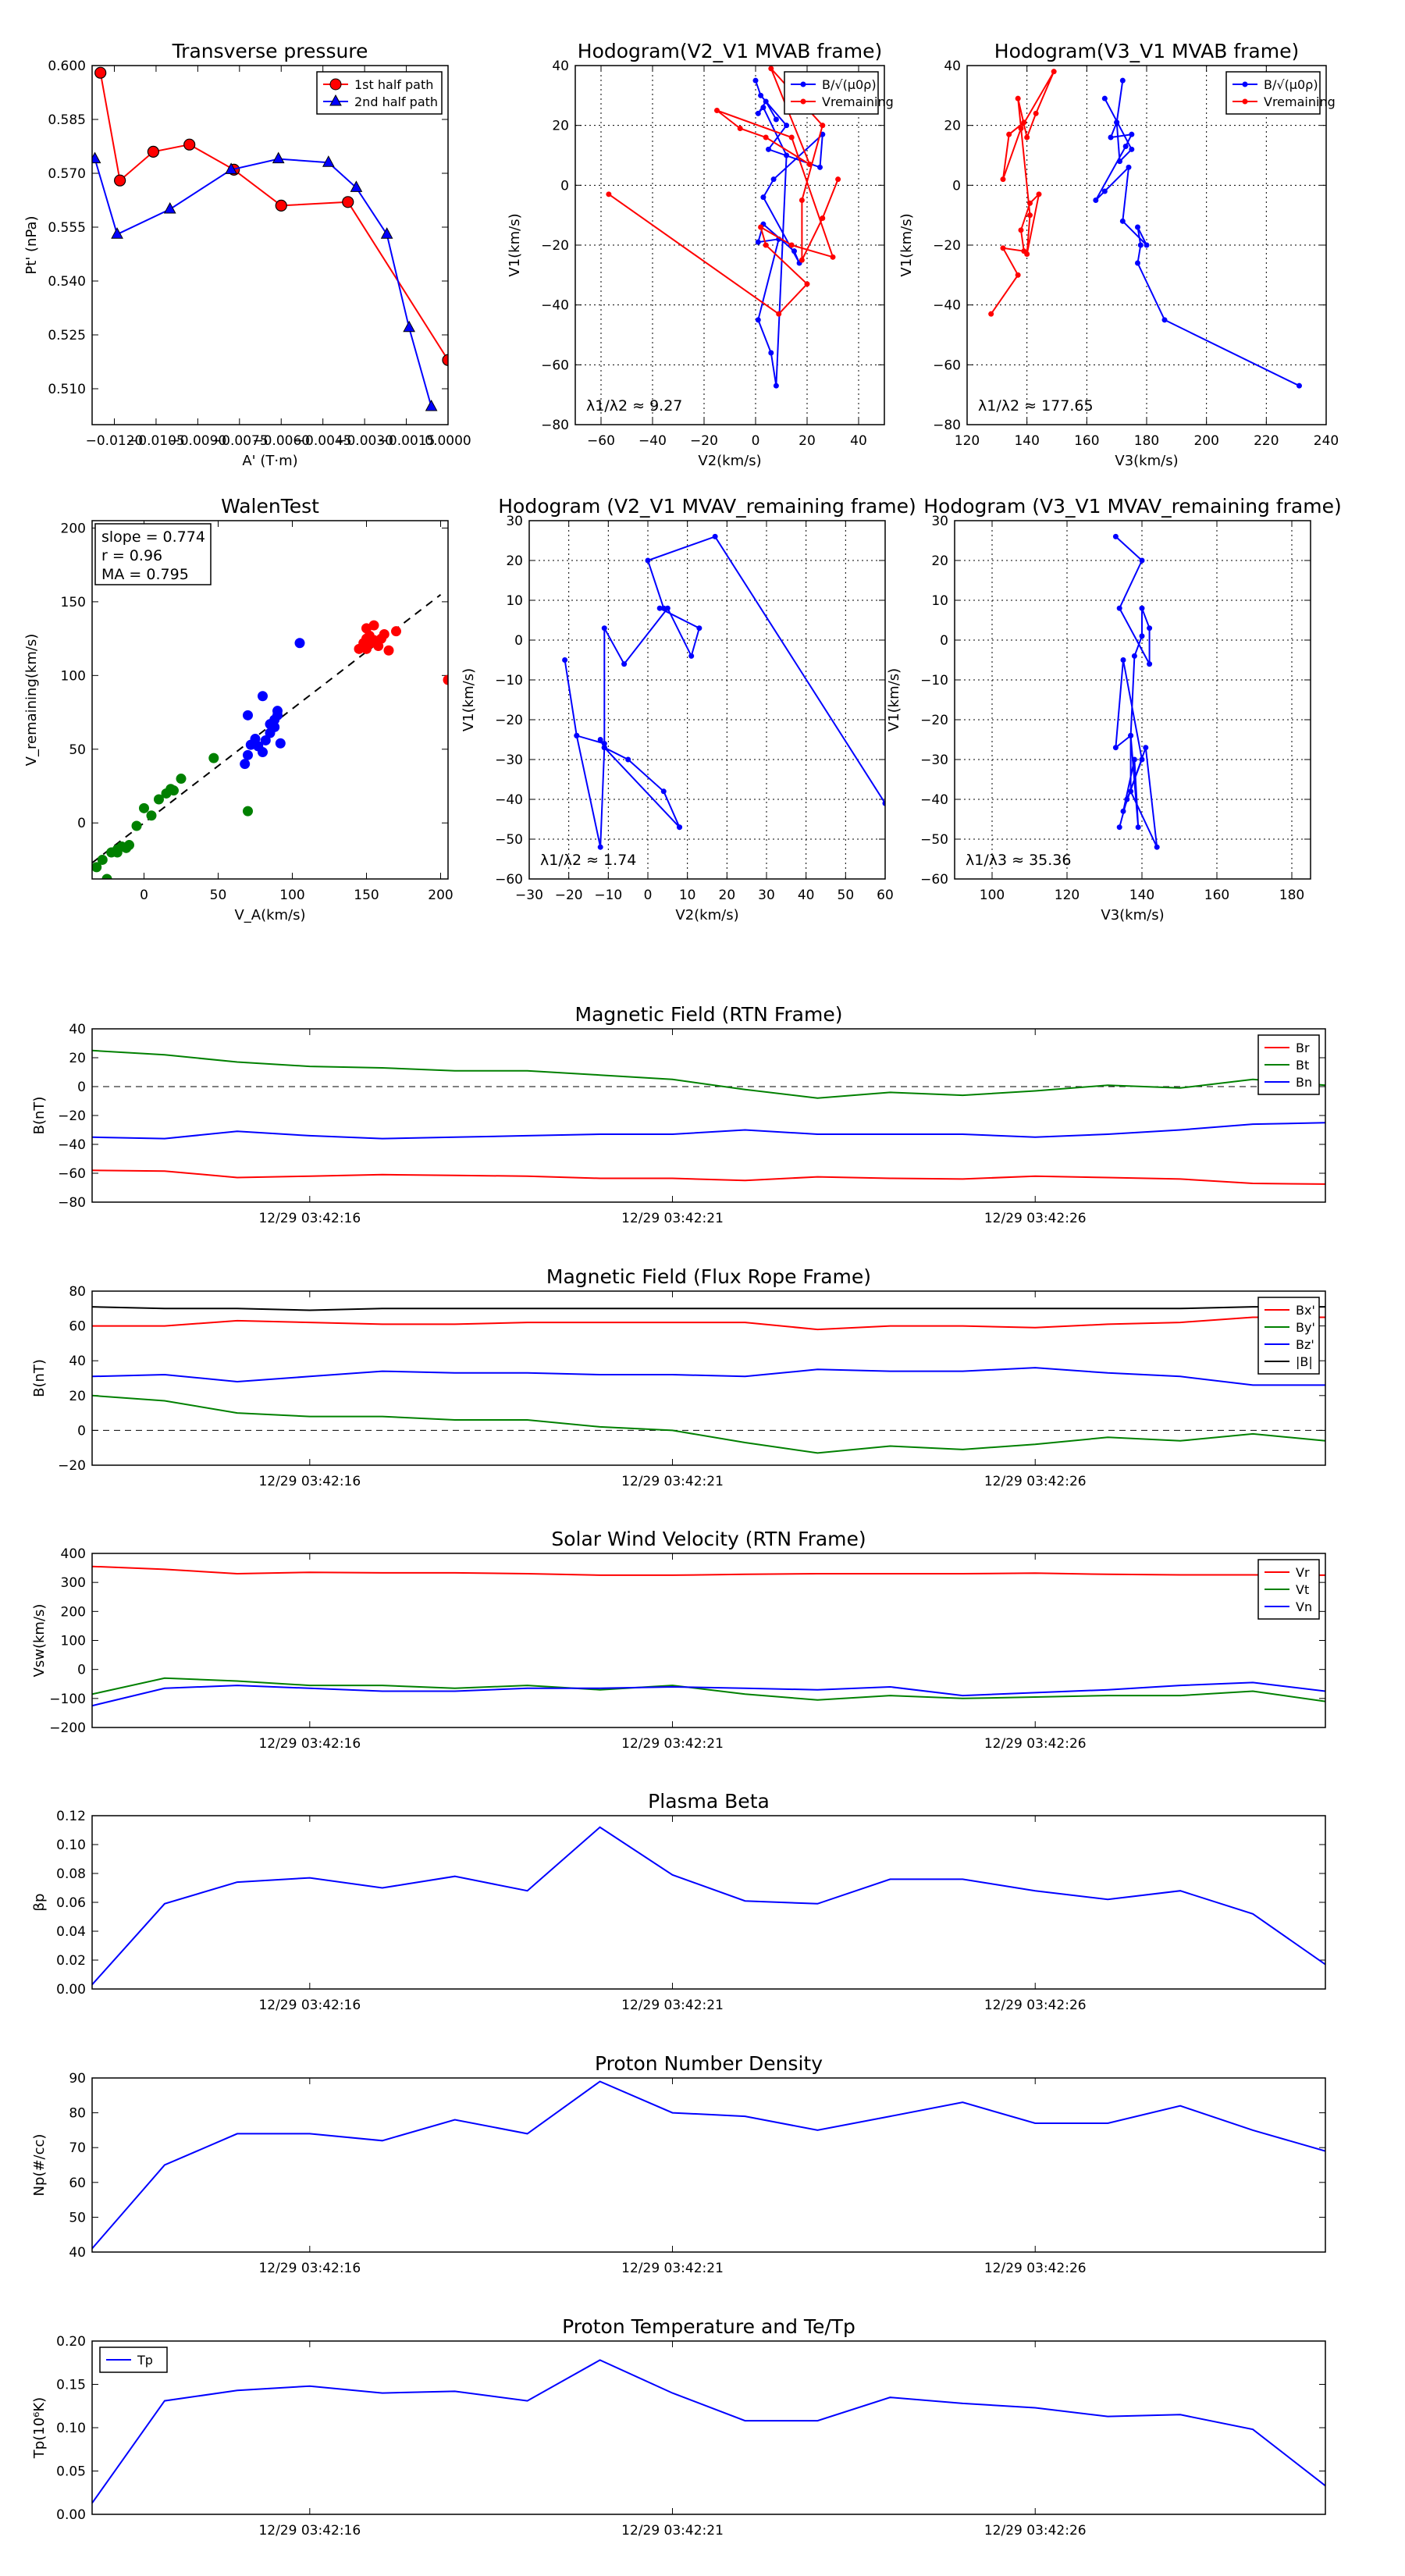 This screenshot has height=2576, width=1405. I want to click on y-tick-label: 20, so click(77, 1058).